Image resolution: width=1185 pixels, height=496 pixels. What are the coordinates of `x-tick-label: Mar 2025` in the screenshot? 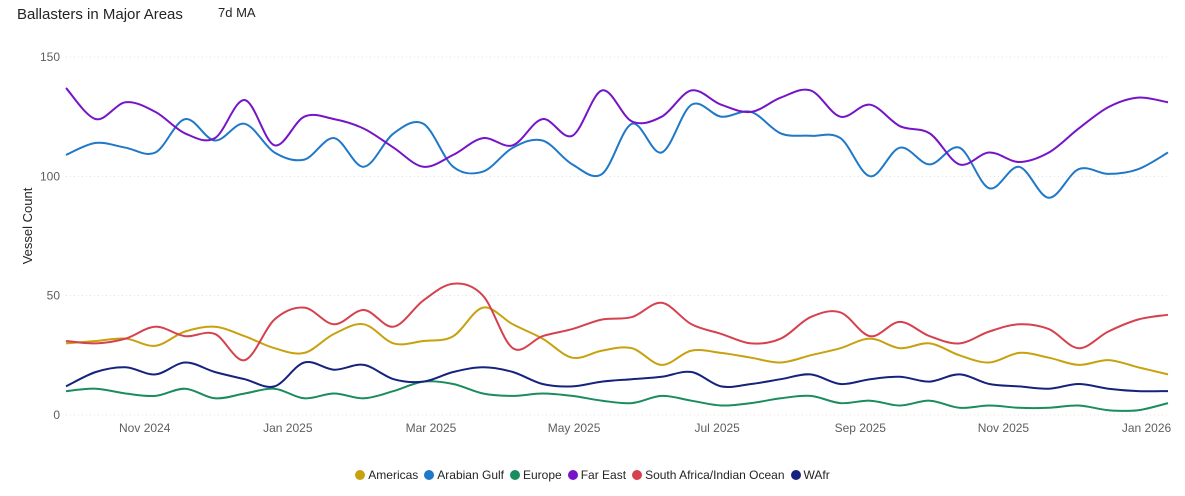 It's located at (431, 428).